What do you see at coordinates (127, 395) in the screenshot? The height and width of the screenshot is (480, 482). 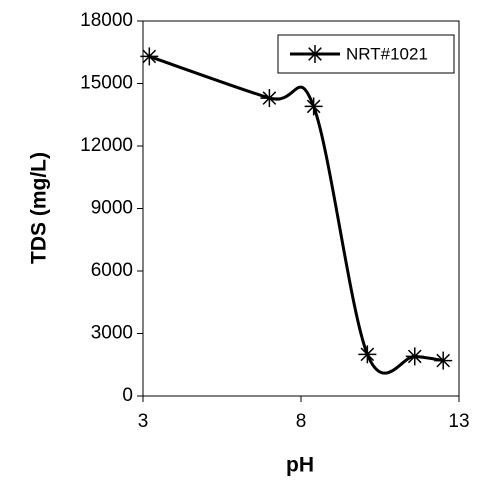 I see `y-tick-label: 0` at bounding box center [127, 395].